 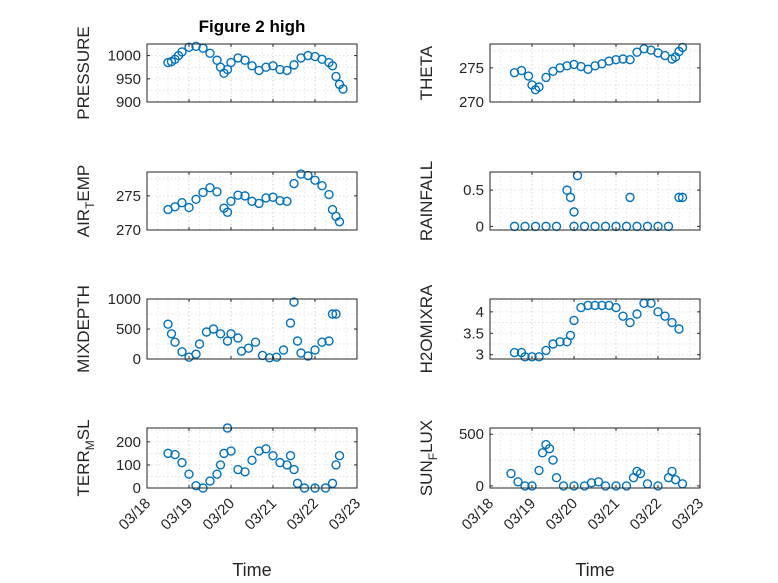 I want to click on y-axis-label: SUNFLUX, so click(x=428, y=458).